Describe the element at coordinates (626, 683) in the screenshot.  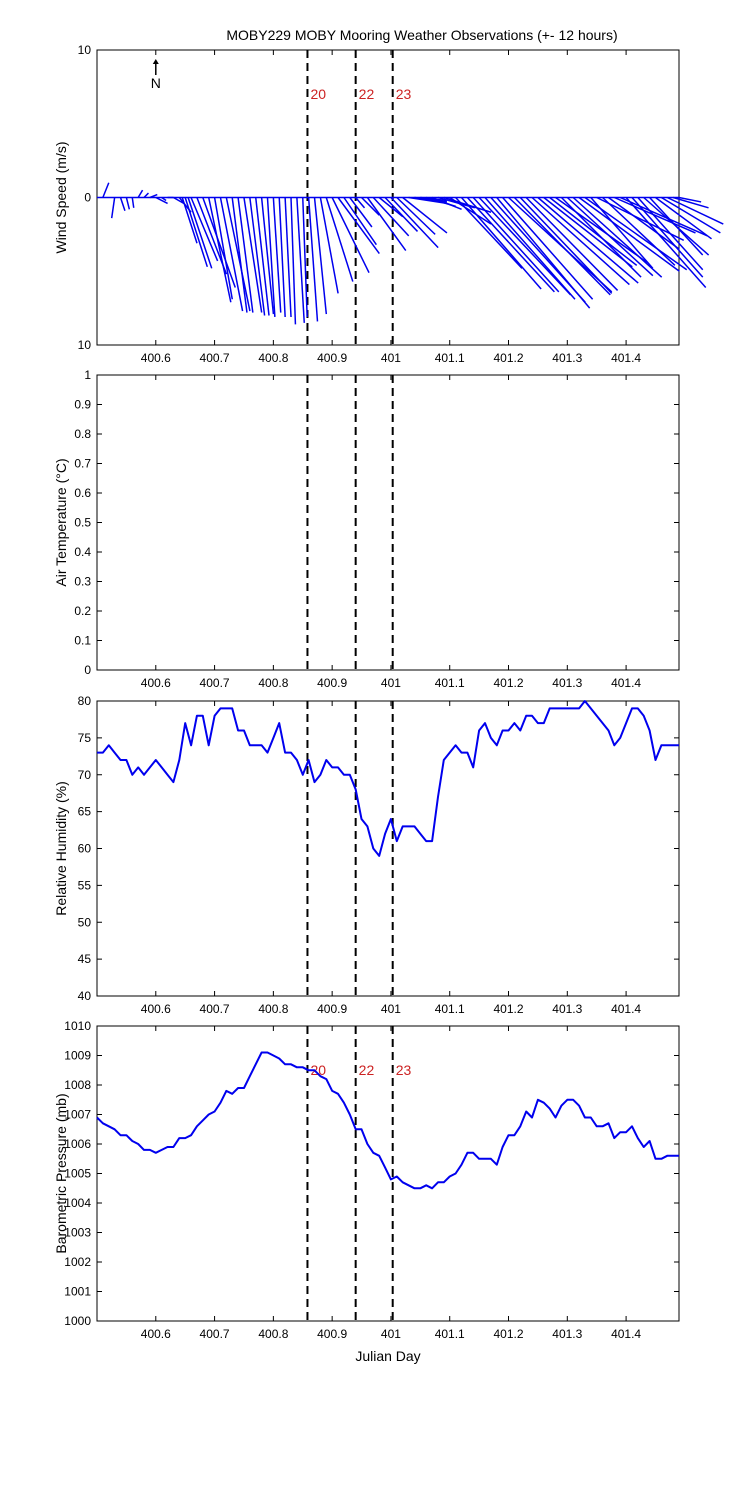
I see `air_temp-x-tick-label: 401.4` at that location.